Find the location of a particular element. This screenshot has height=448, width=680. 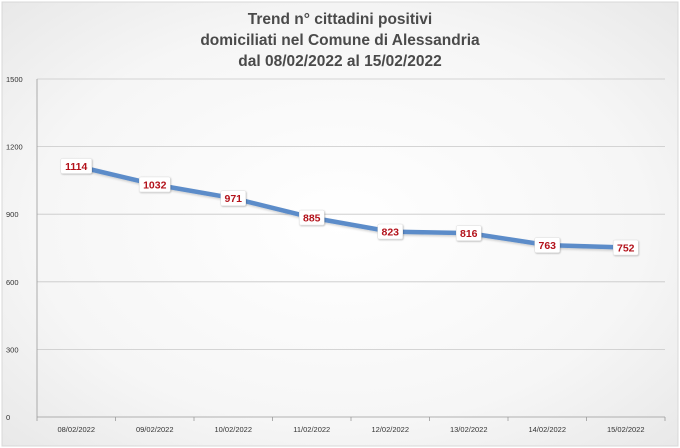

data-label-value: 1032 is located at coordinates (155, 185).